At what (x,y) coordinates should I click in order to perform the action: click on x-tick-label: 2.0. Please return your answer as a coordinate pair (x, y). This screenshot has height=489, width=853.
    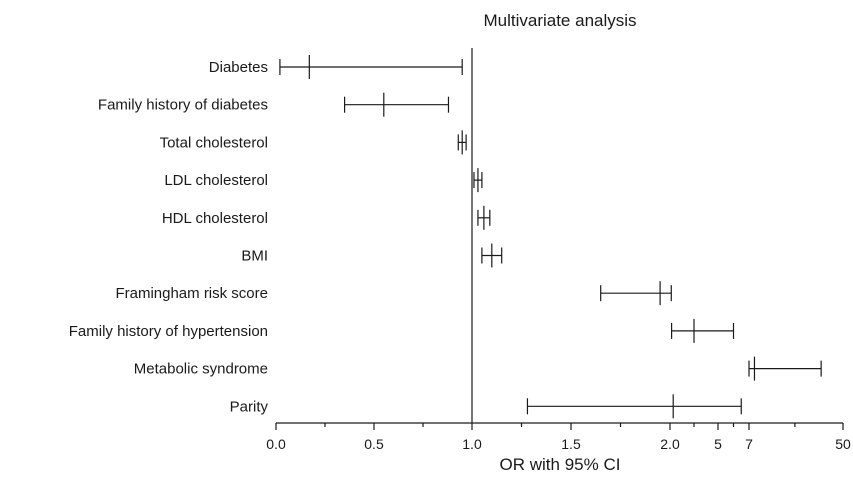
    Looking at the image, I should click on (670, 444).